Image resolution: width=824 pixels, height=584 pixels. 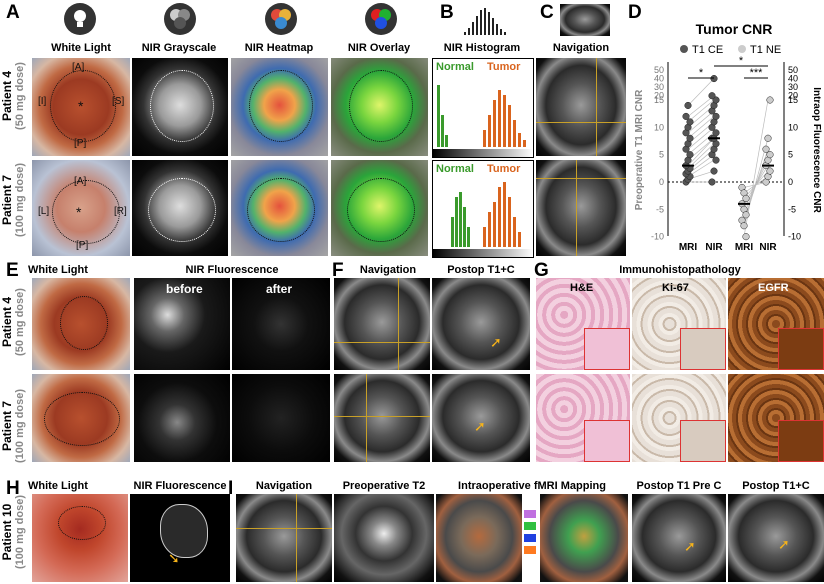 I want to click on legend-ce-label: T1 CE, so click(x=707, y=50).